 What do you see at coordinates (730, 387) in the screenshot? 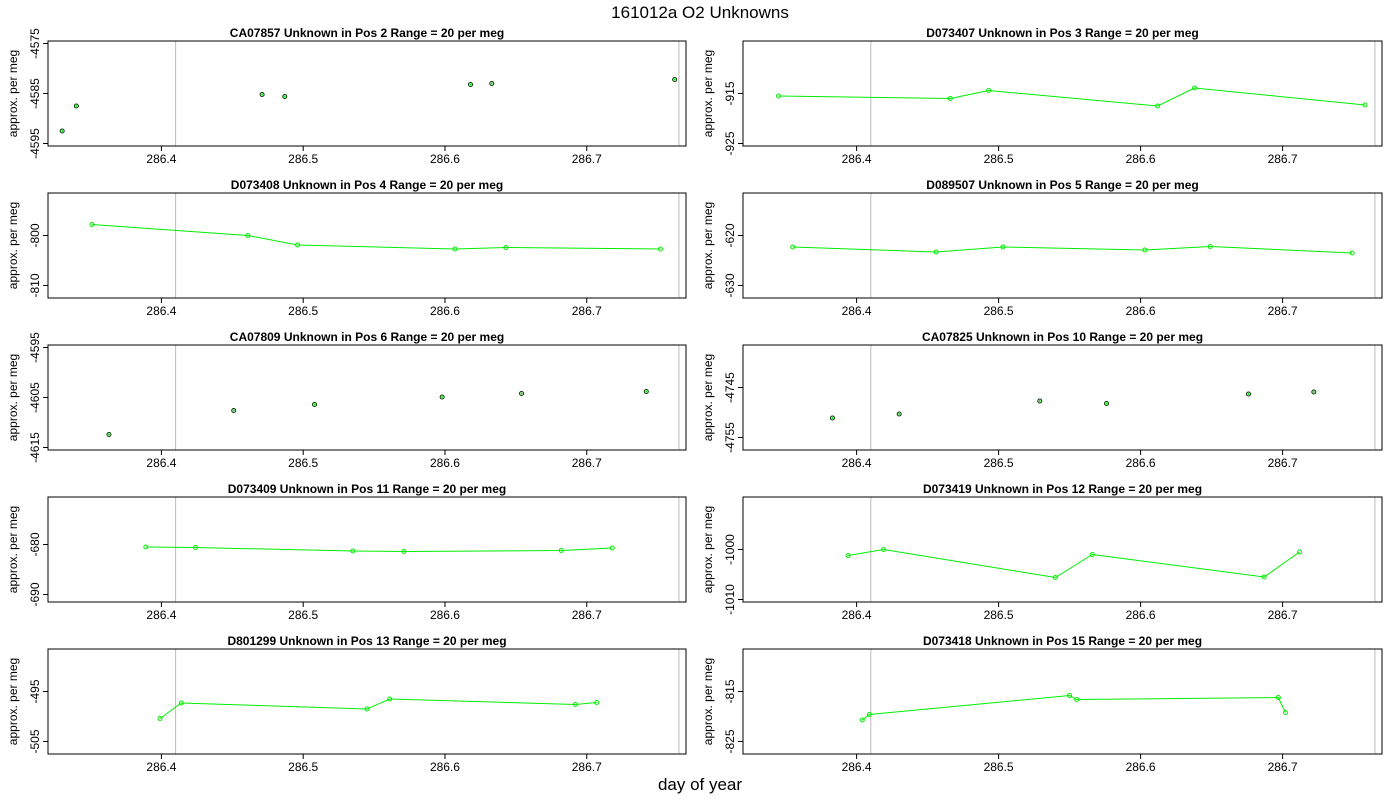
I see `y-tick-label: -4745` at bounding box center [730, 387].